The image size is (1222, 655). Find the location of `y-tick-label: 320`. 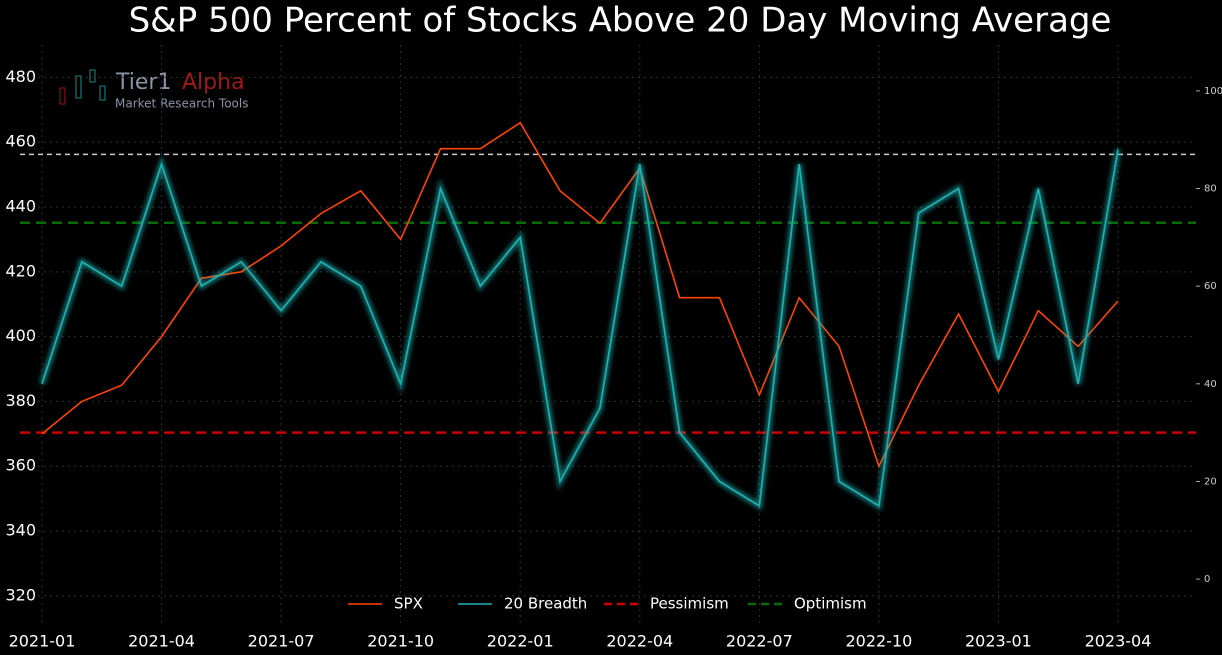

y-tick-label: 320 is located at coordinates (20, 594).